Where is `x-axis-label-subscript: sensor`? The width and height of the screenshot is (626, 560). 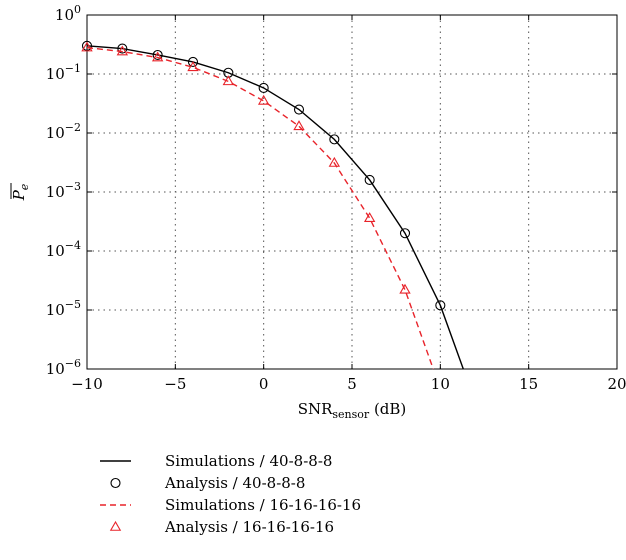 x-axis-label-subscript: sensor is located at coordinates (351, 414).